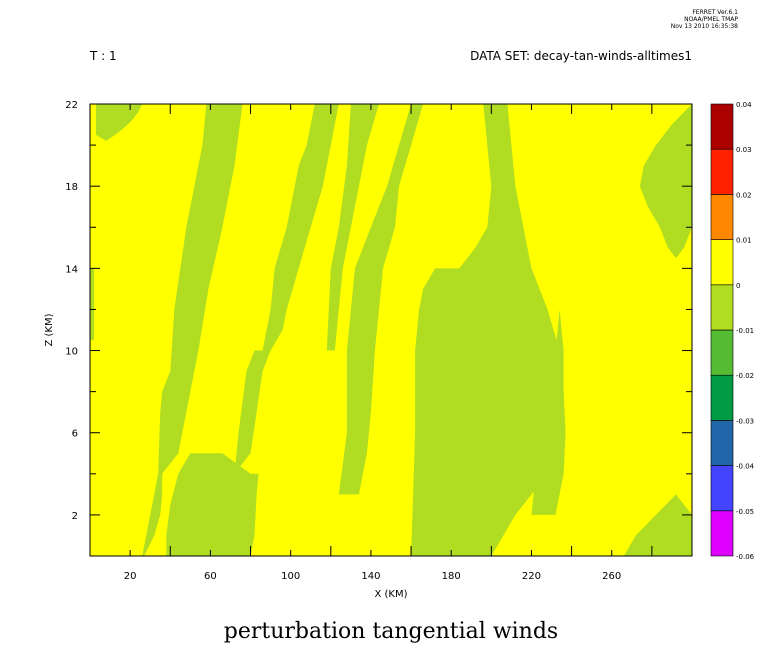 The image size is (768, 662). I want to click on x-tick-label: 140, so click(370, 576).